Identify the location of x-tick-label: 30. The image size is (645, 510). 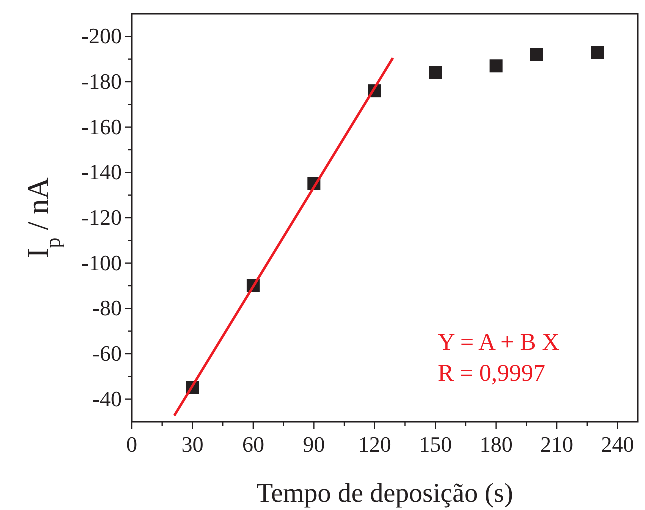
(193, 444).